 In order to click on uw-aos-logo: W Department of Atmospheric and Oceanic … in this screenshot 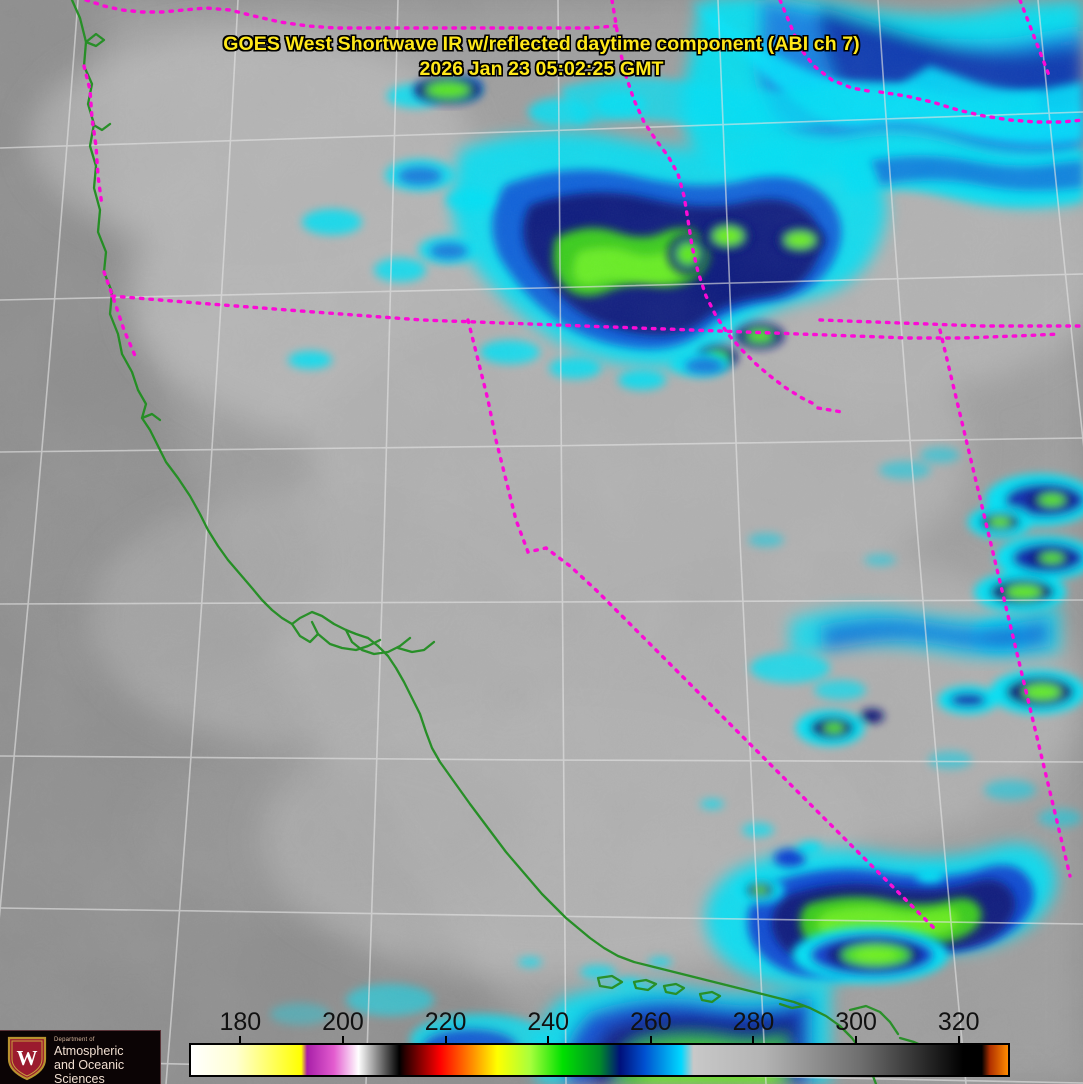, I will do `click(80, 1057)`.